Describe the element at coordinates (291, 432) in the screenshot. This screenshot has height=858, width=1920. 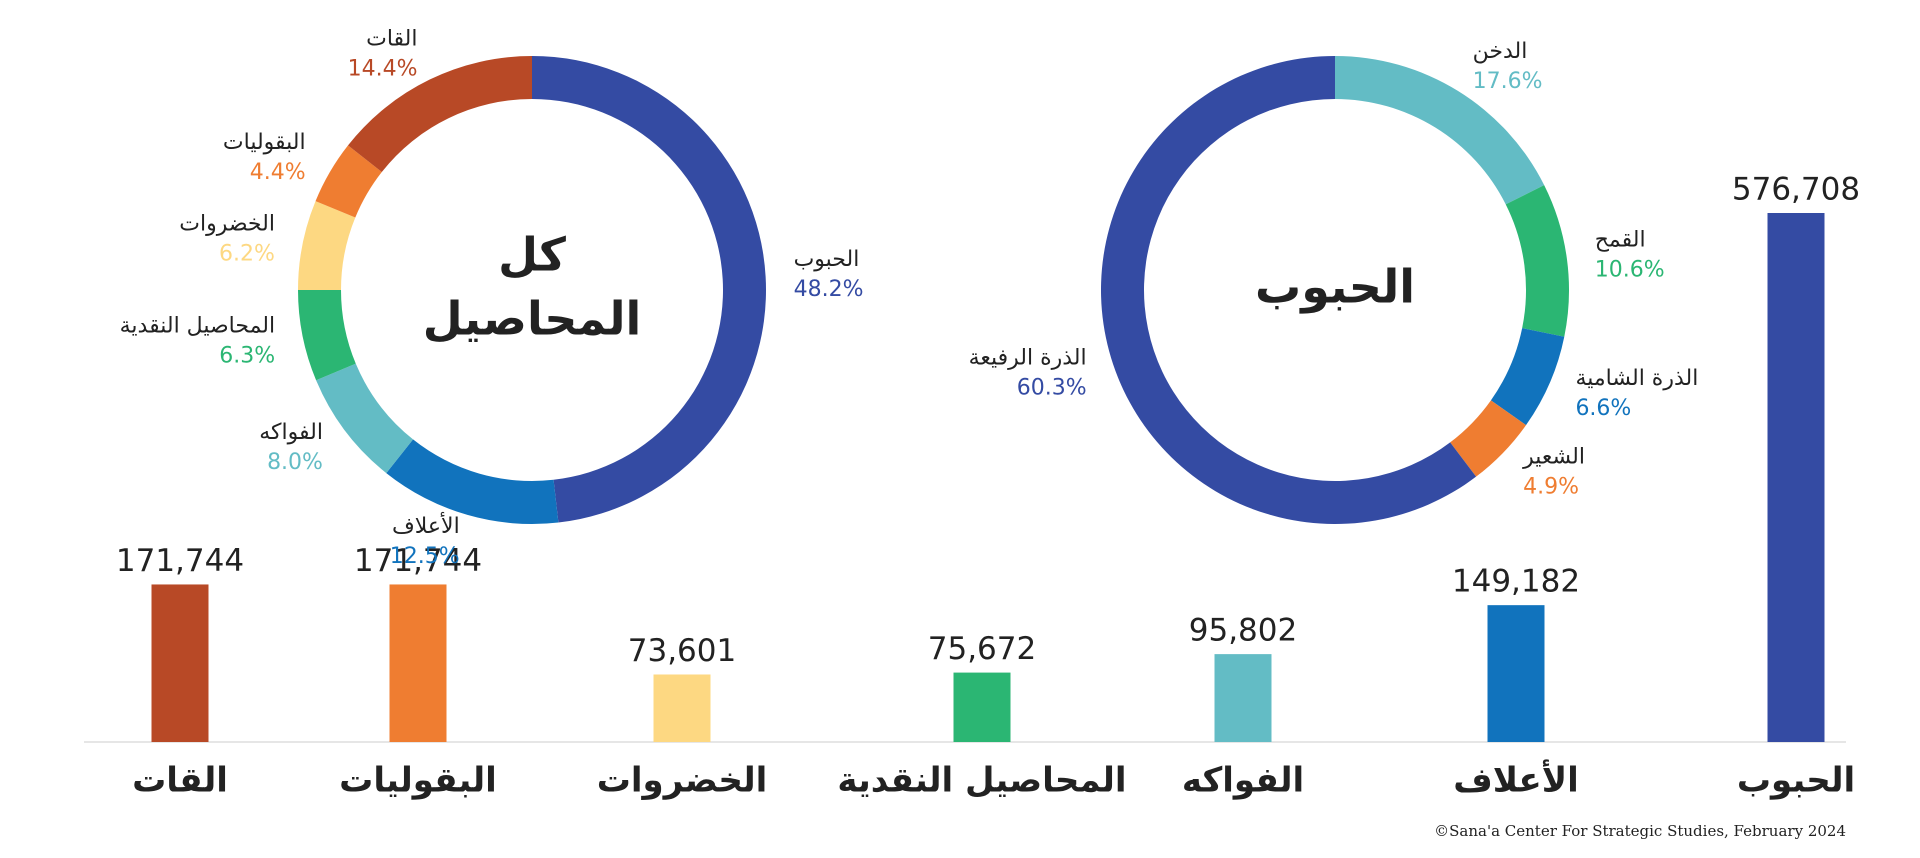
I see `segment-name: الفواكه` at that location.